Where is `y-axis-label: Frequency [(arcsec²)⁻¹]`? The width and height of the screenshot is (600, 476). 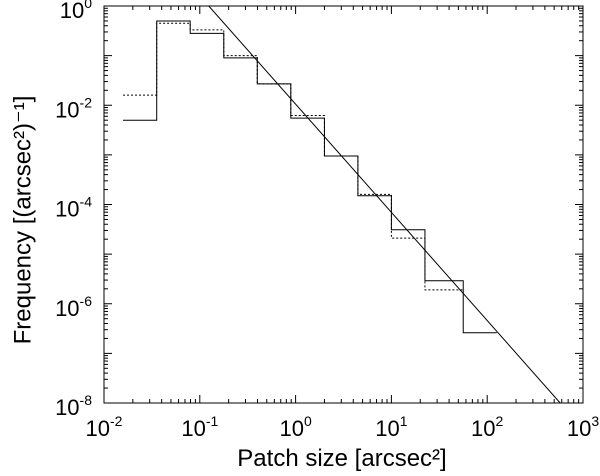
y-axis-label: Frequency [(arcsec²)⁻¹] is located at coordinates (22, 220).